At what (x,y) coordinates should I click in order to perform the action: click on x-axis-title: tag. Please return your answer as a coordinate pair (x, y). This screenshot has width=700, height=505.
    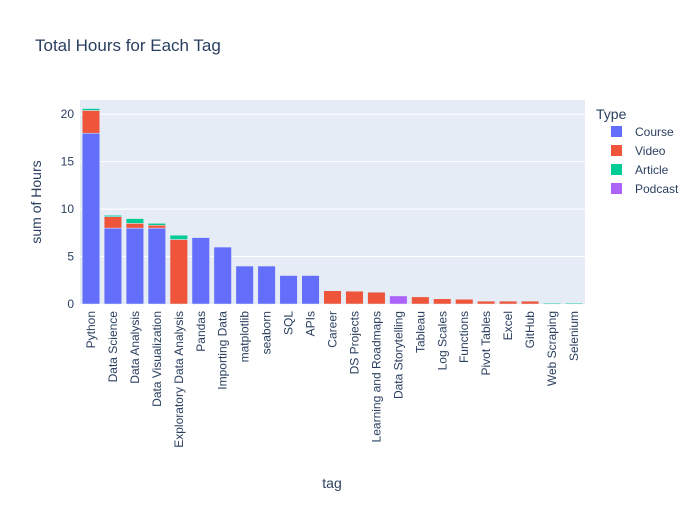
    Looking at the image, I should click on (331, 483).